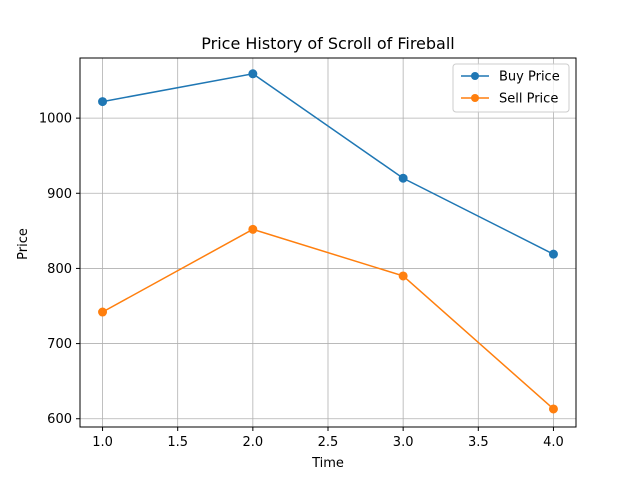  Describe the element at coordinates (328, 442) in the screenshot. I see `x-tick-label: 2.5` at that location.